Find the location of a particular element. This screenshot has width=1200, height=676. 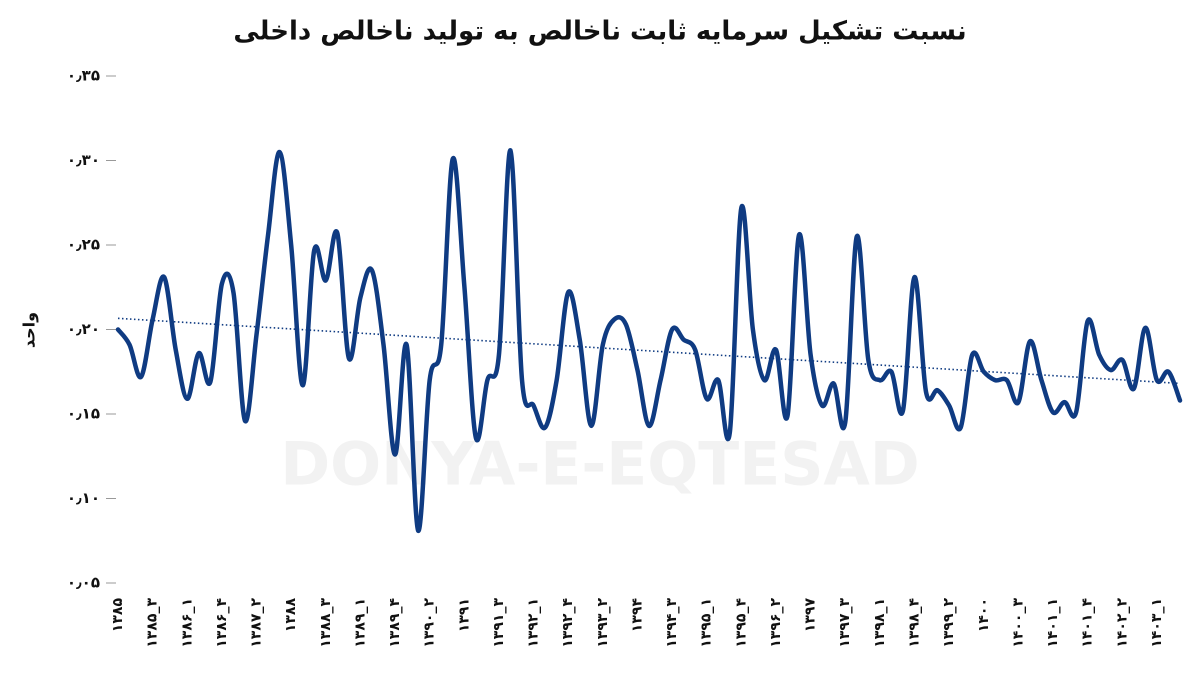

x-tick-label: ۱۳۹۱ is located at coordinates (464, 615).